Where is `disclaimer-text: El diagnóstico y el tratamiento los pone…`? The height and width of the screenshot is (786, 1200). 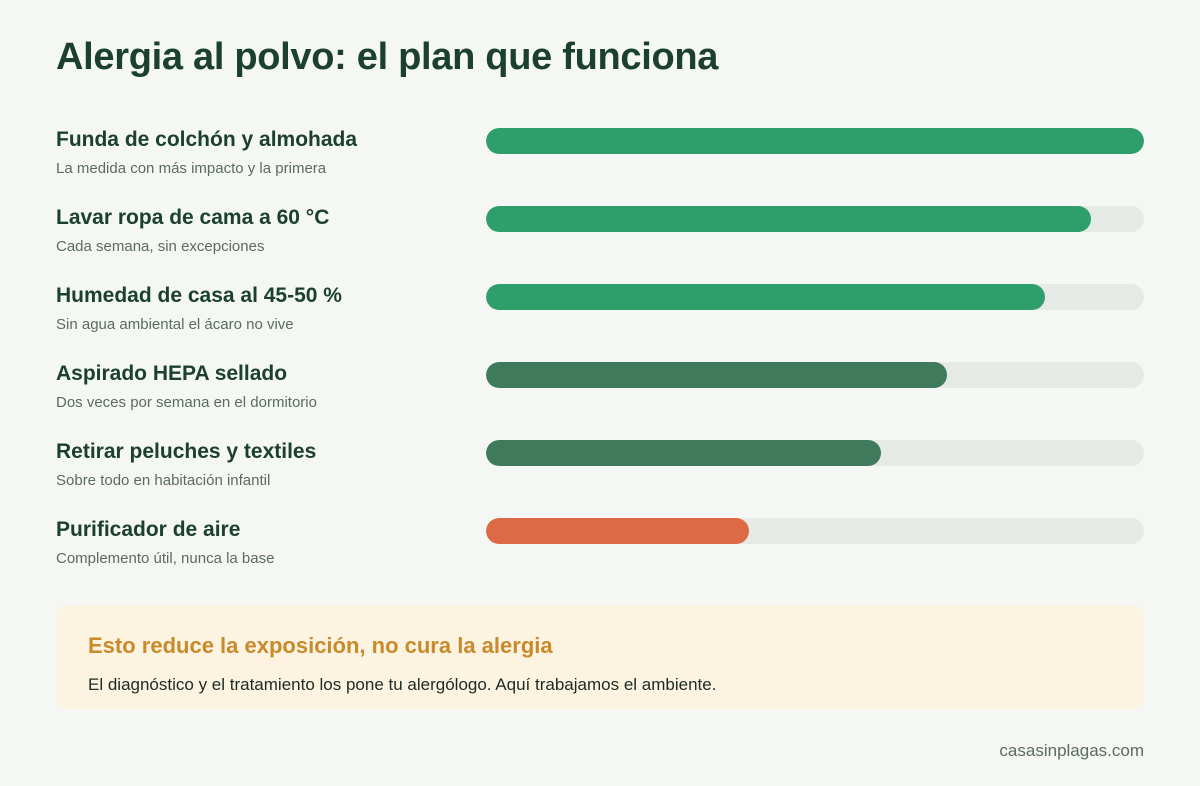 disclaimer-text: El diagnóstico y el tratamiento los pone… is located at coordinates (402, 684).